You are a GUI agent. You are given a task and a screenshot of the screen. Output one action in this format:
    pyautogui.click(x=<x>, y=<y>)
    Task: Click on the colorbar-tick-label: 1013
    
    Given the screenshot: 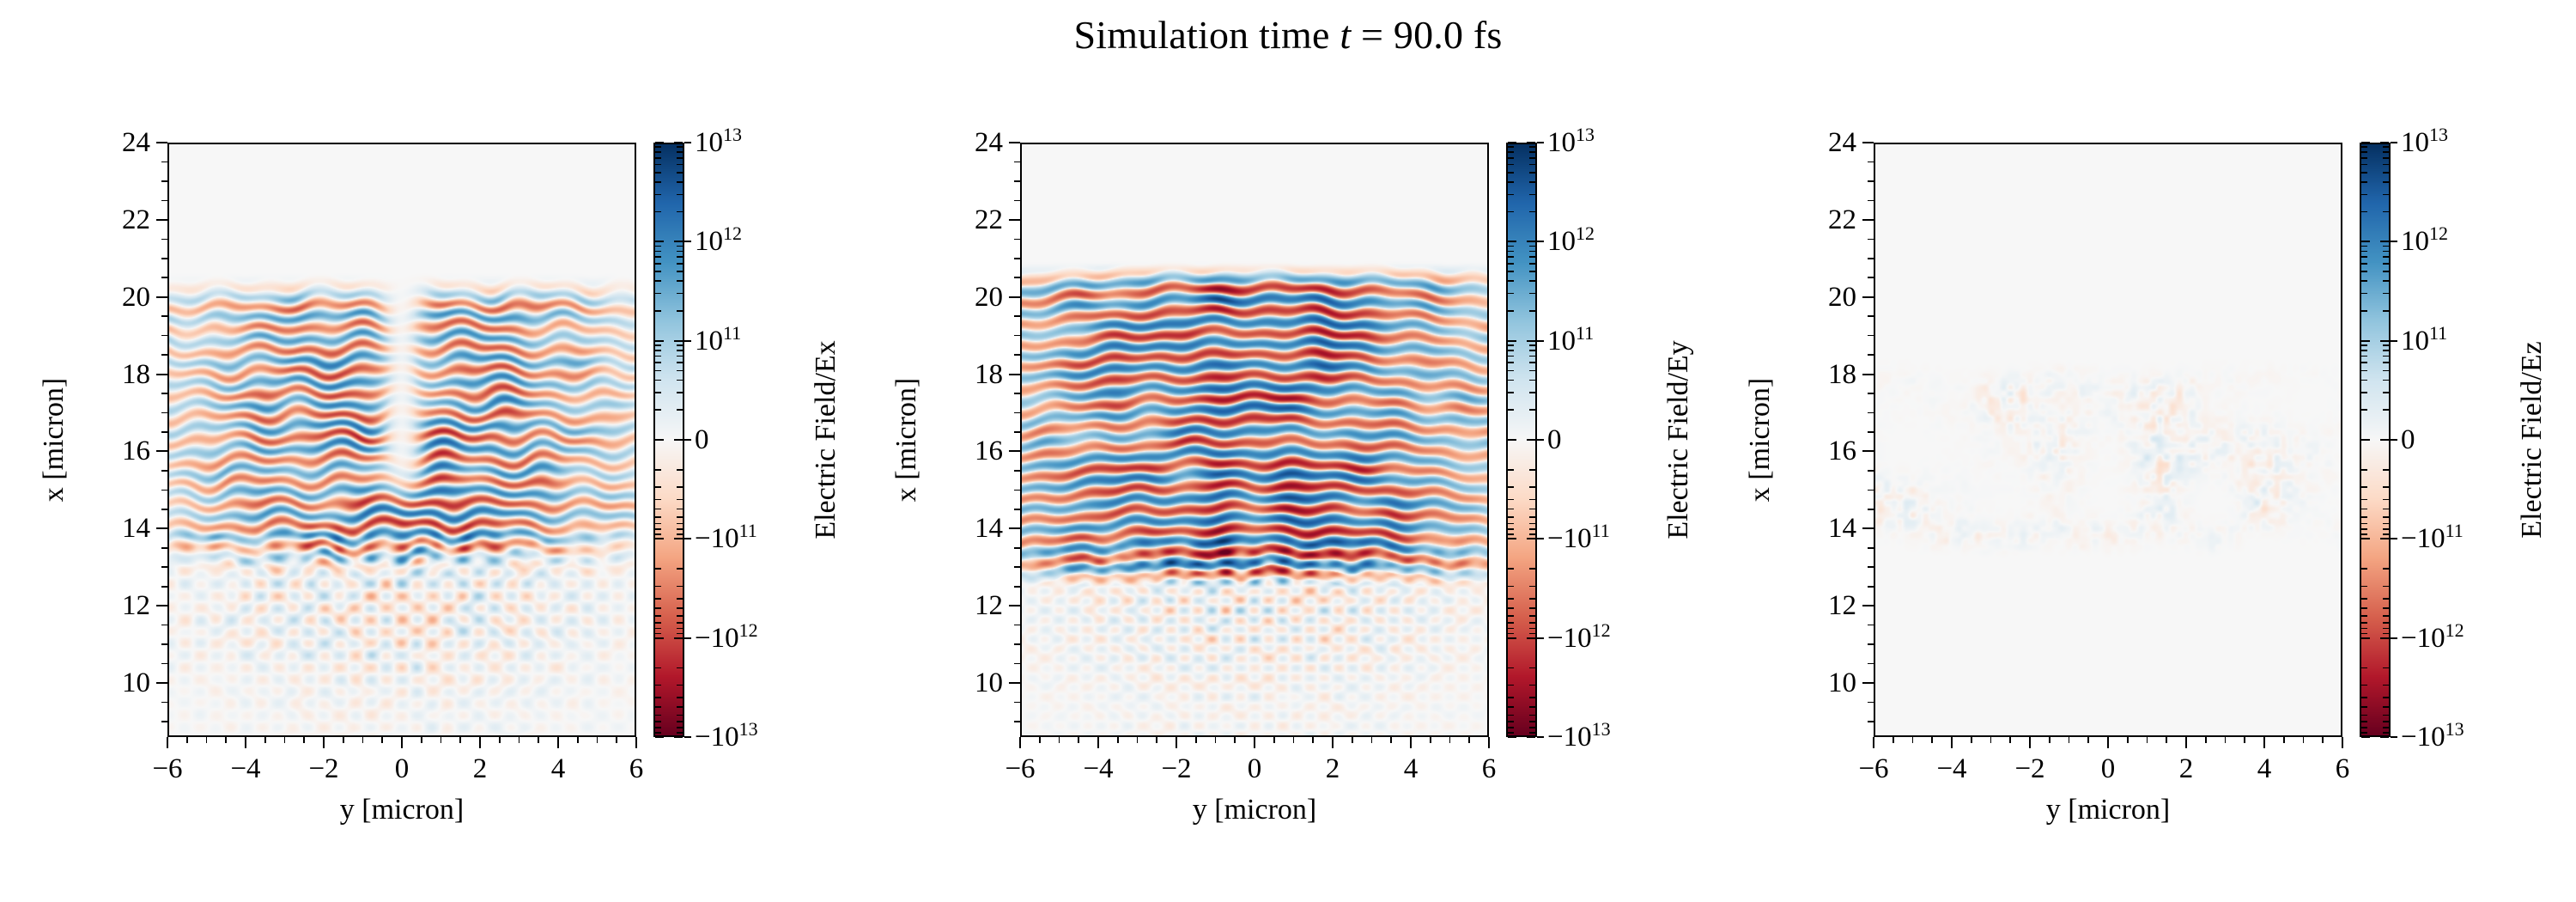 What is the action you would take?
    pyautogui.click(x=1571, y=141)
    